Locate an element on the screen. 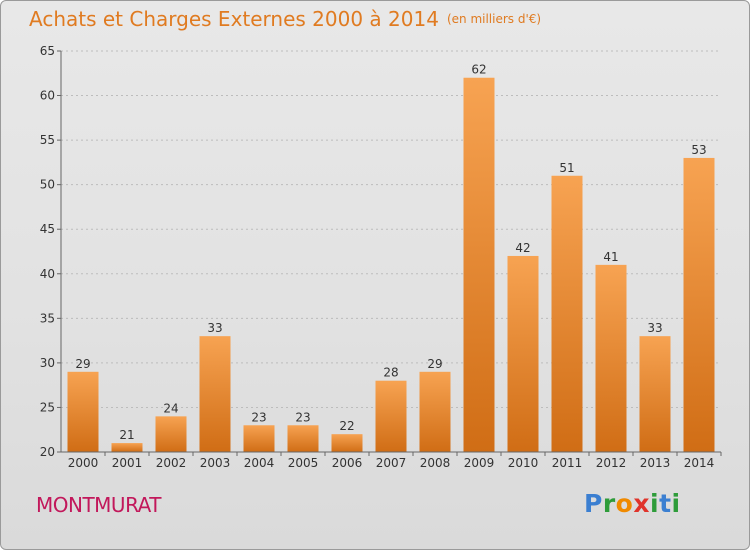 Image resolution: width=750 pixels, height=550 pixels. x-tick-label: 2008 is located at coordinates (435, 463).